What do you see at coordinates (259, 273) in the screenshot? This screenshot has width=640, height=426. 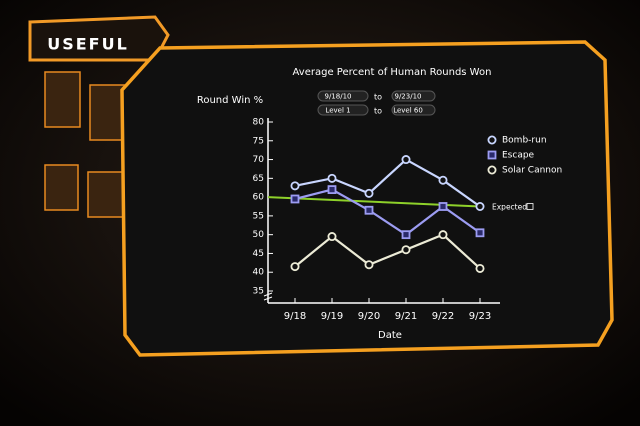 I see `y-tick-label: 40` at bounding box center [259, 273].